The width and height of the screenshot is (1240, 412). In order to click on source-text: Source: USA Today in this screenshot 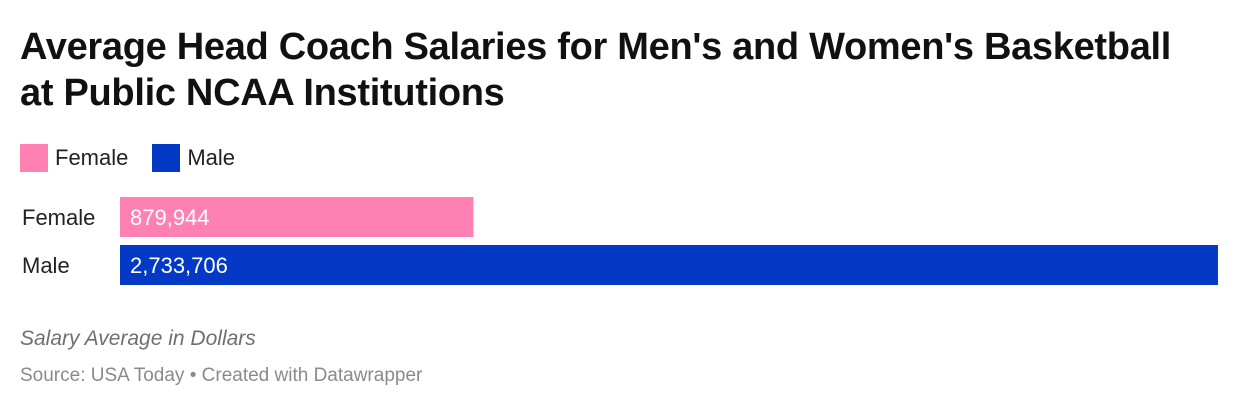, I will do `click(102, 375)`.